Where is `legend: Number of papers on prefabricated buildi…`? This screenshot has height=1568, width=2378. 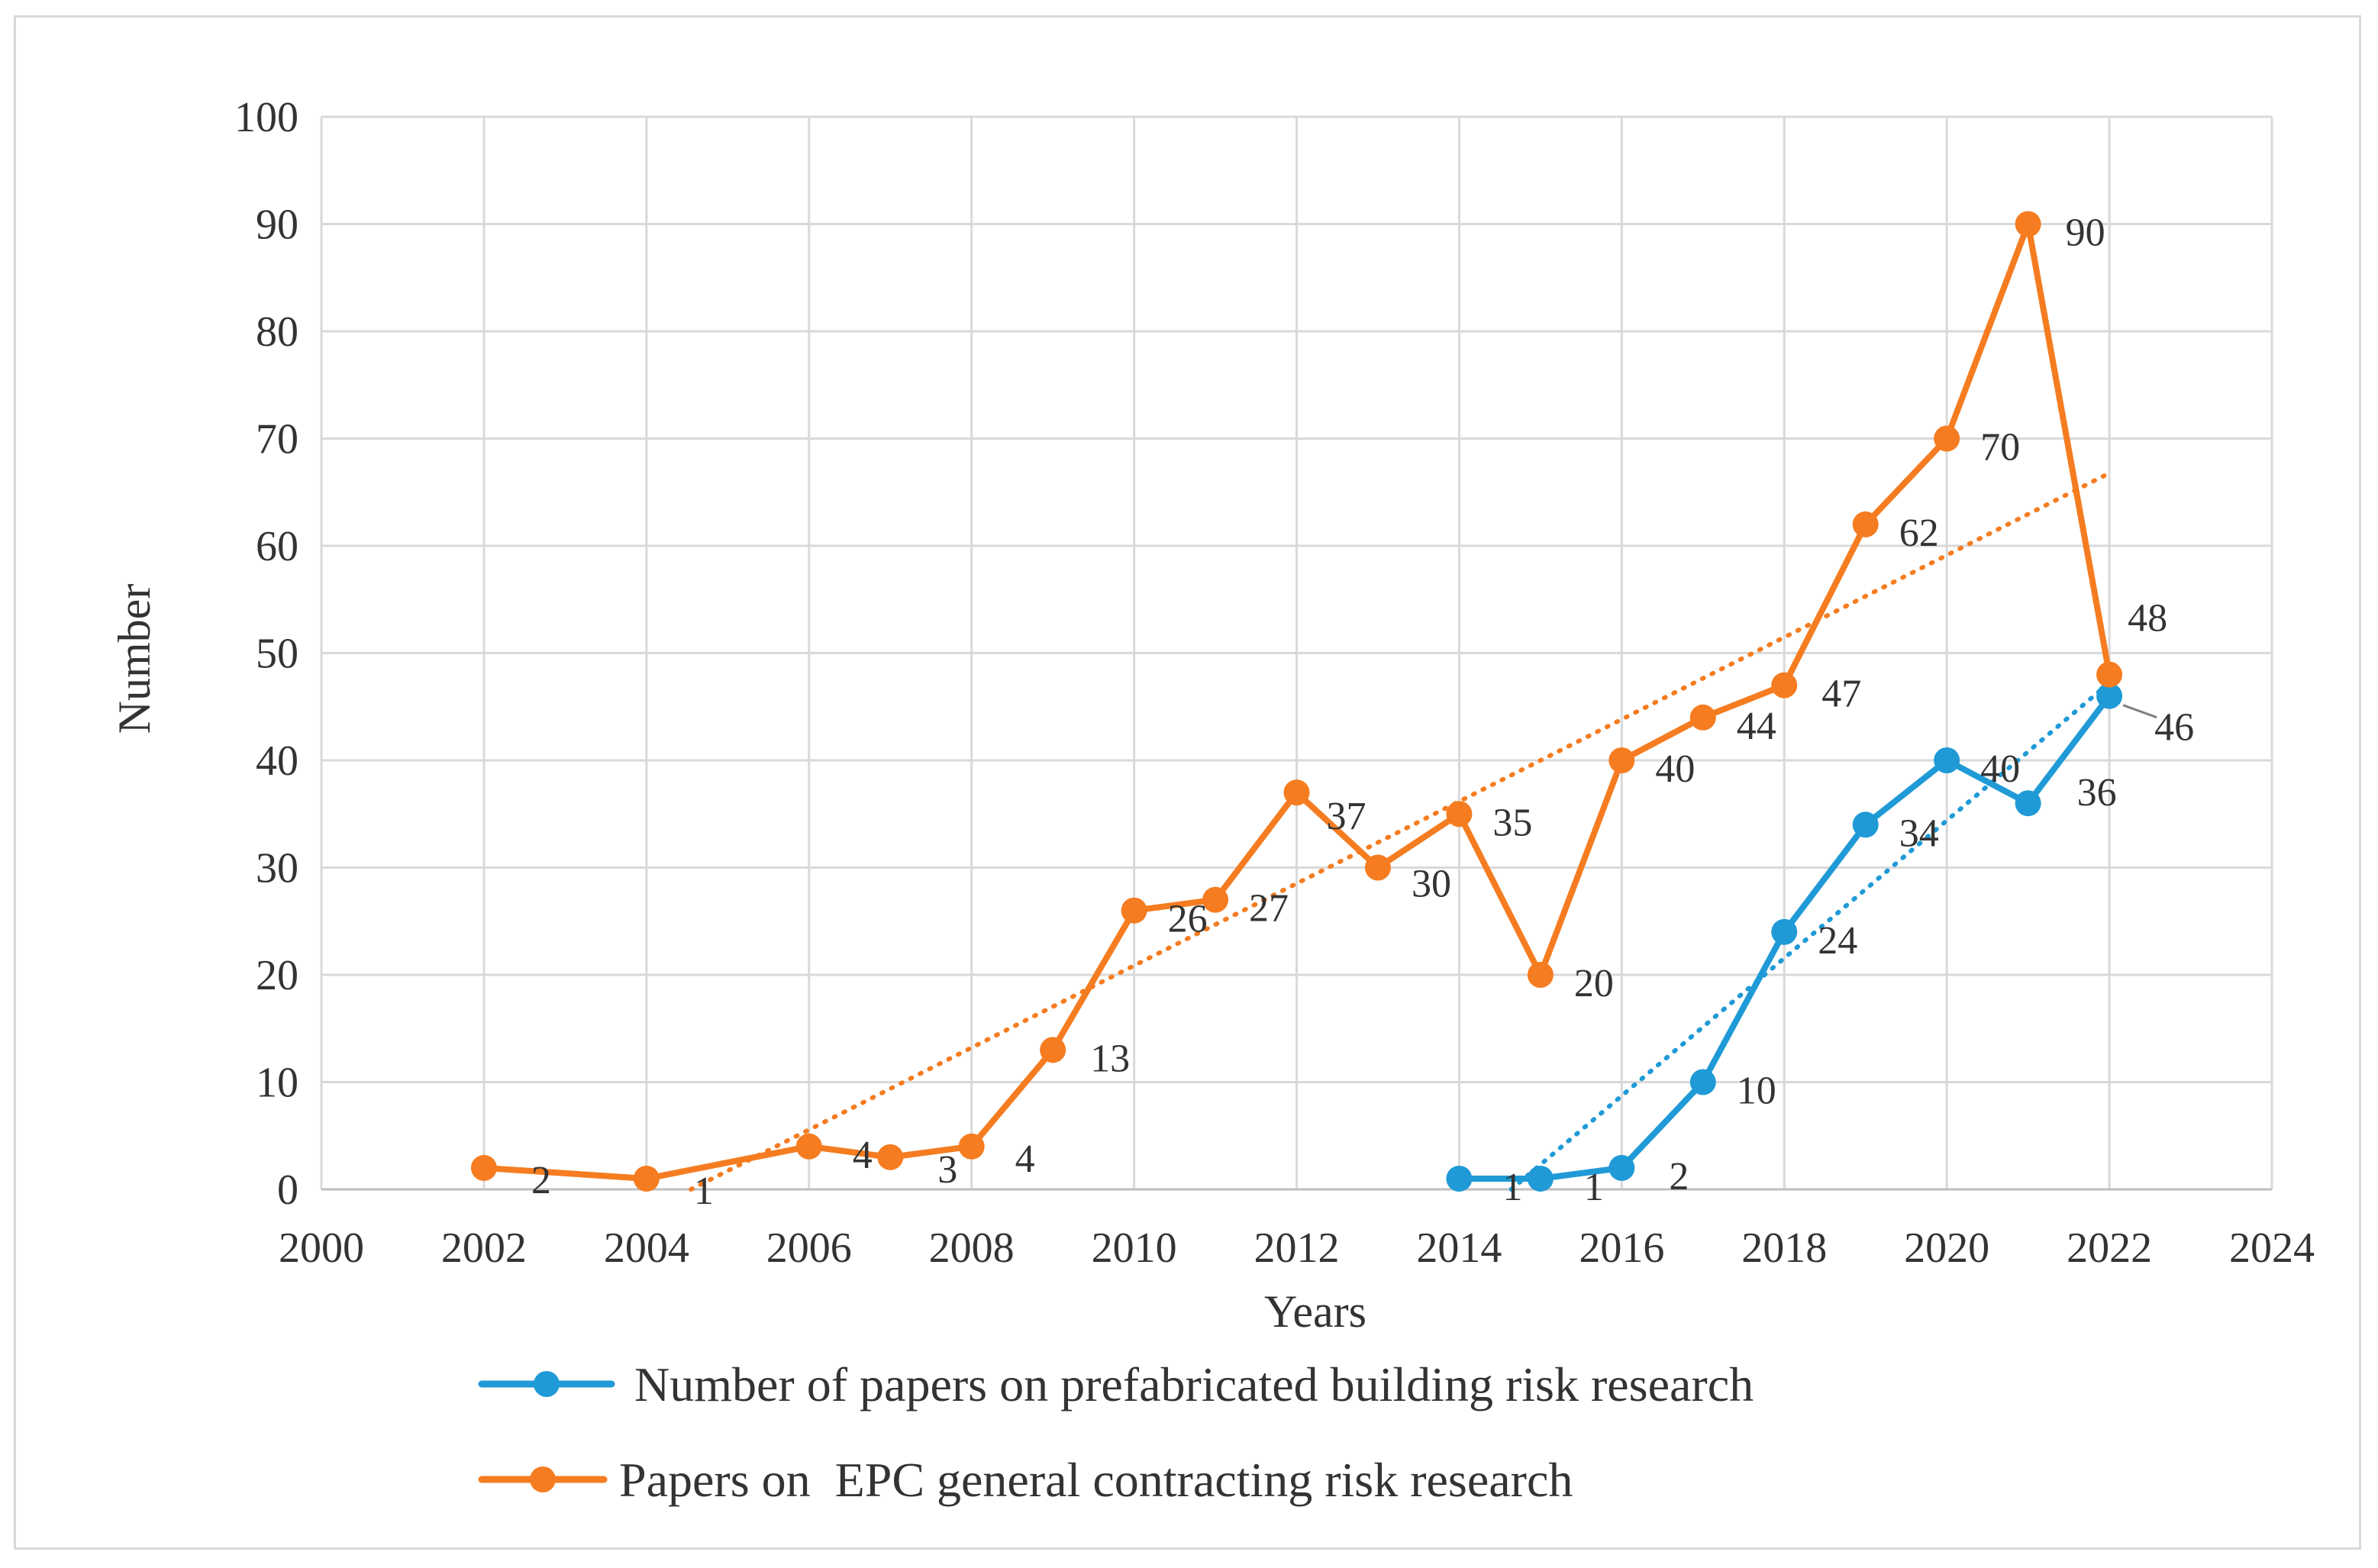
legend: Number of papers on prefabricated buildi… is located at coordinates (1116, 1432).